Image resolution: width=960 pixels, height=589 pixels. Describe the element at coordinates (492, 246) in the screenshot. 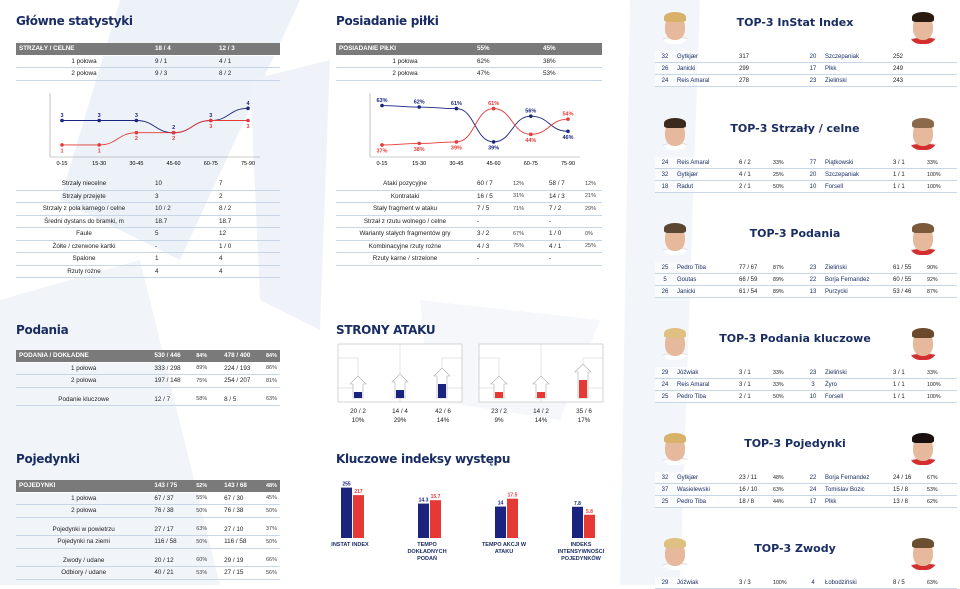

I see `attack-home: 4 / 3` at that location.